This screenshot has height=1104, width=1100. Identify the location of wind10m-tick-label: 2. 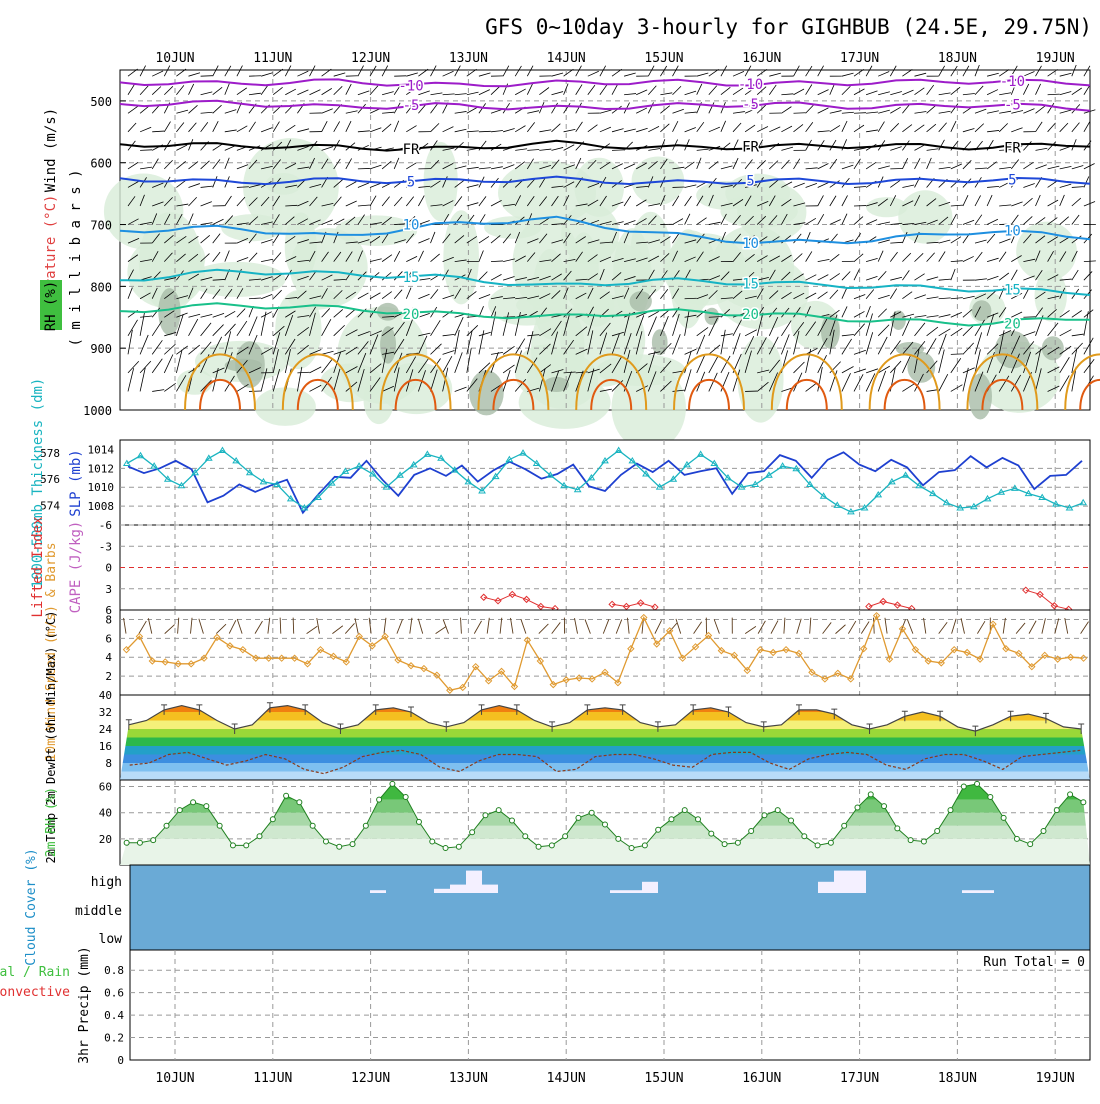
(108, 676).